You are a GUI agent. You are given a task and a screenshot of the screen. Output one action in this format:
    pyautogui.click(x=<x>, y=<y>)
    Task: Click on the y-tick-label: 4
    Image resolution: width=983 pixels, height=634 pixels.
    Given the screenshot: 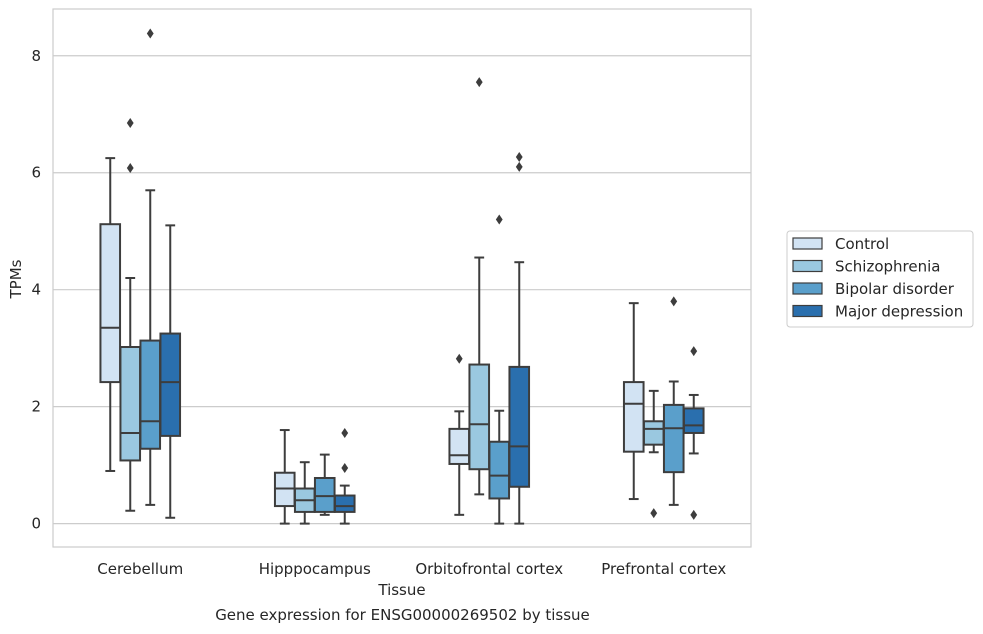 What is the action you would take?
    pyautogui.click(x=36, y=290)
    